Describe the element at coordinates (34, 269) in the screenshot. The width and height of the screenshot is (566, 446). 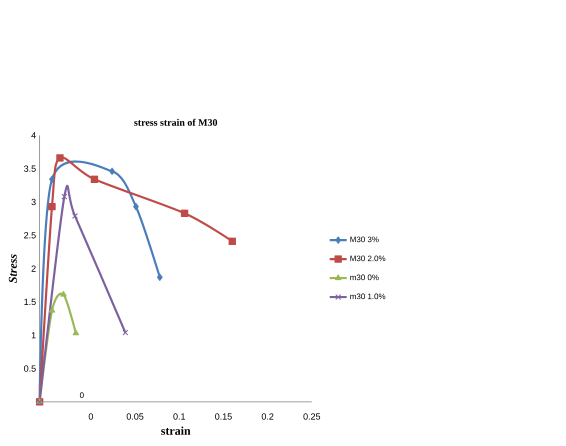
I see `y-tick-label: 2` at that location.